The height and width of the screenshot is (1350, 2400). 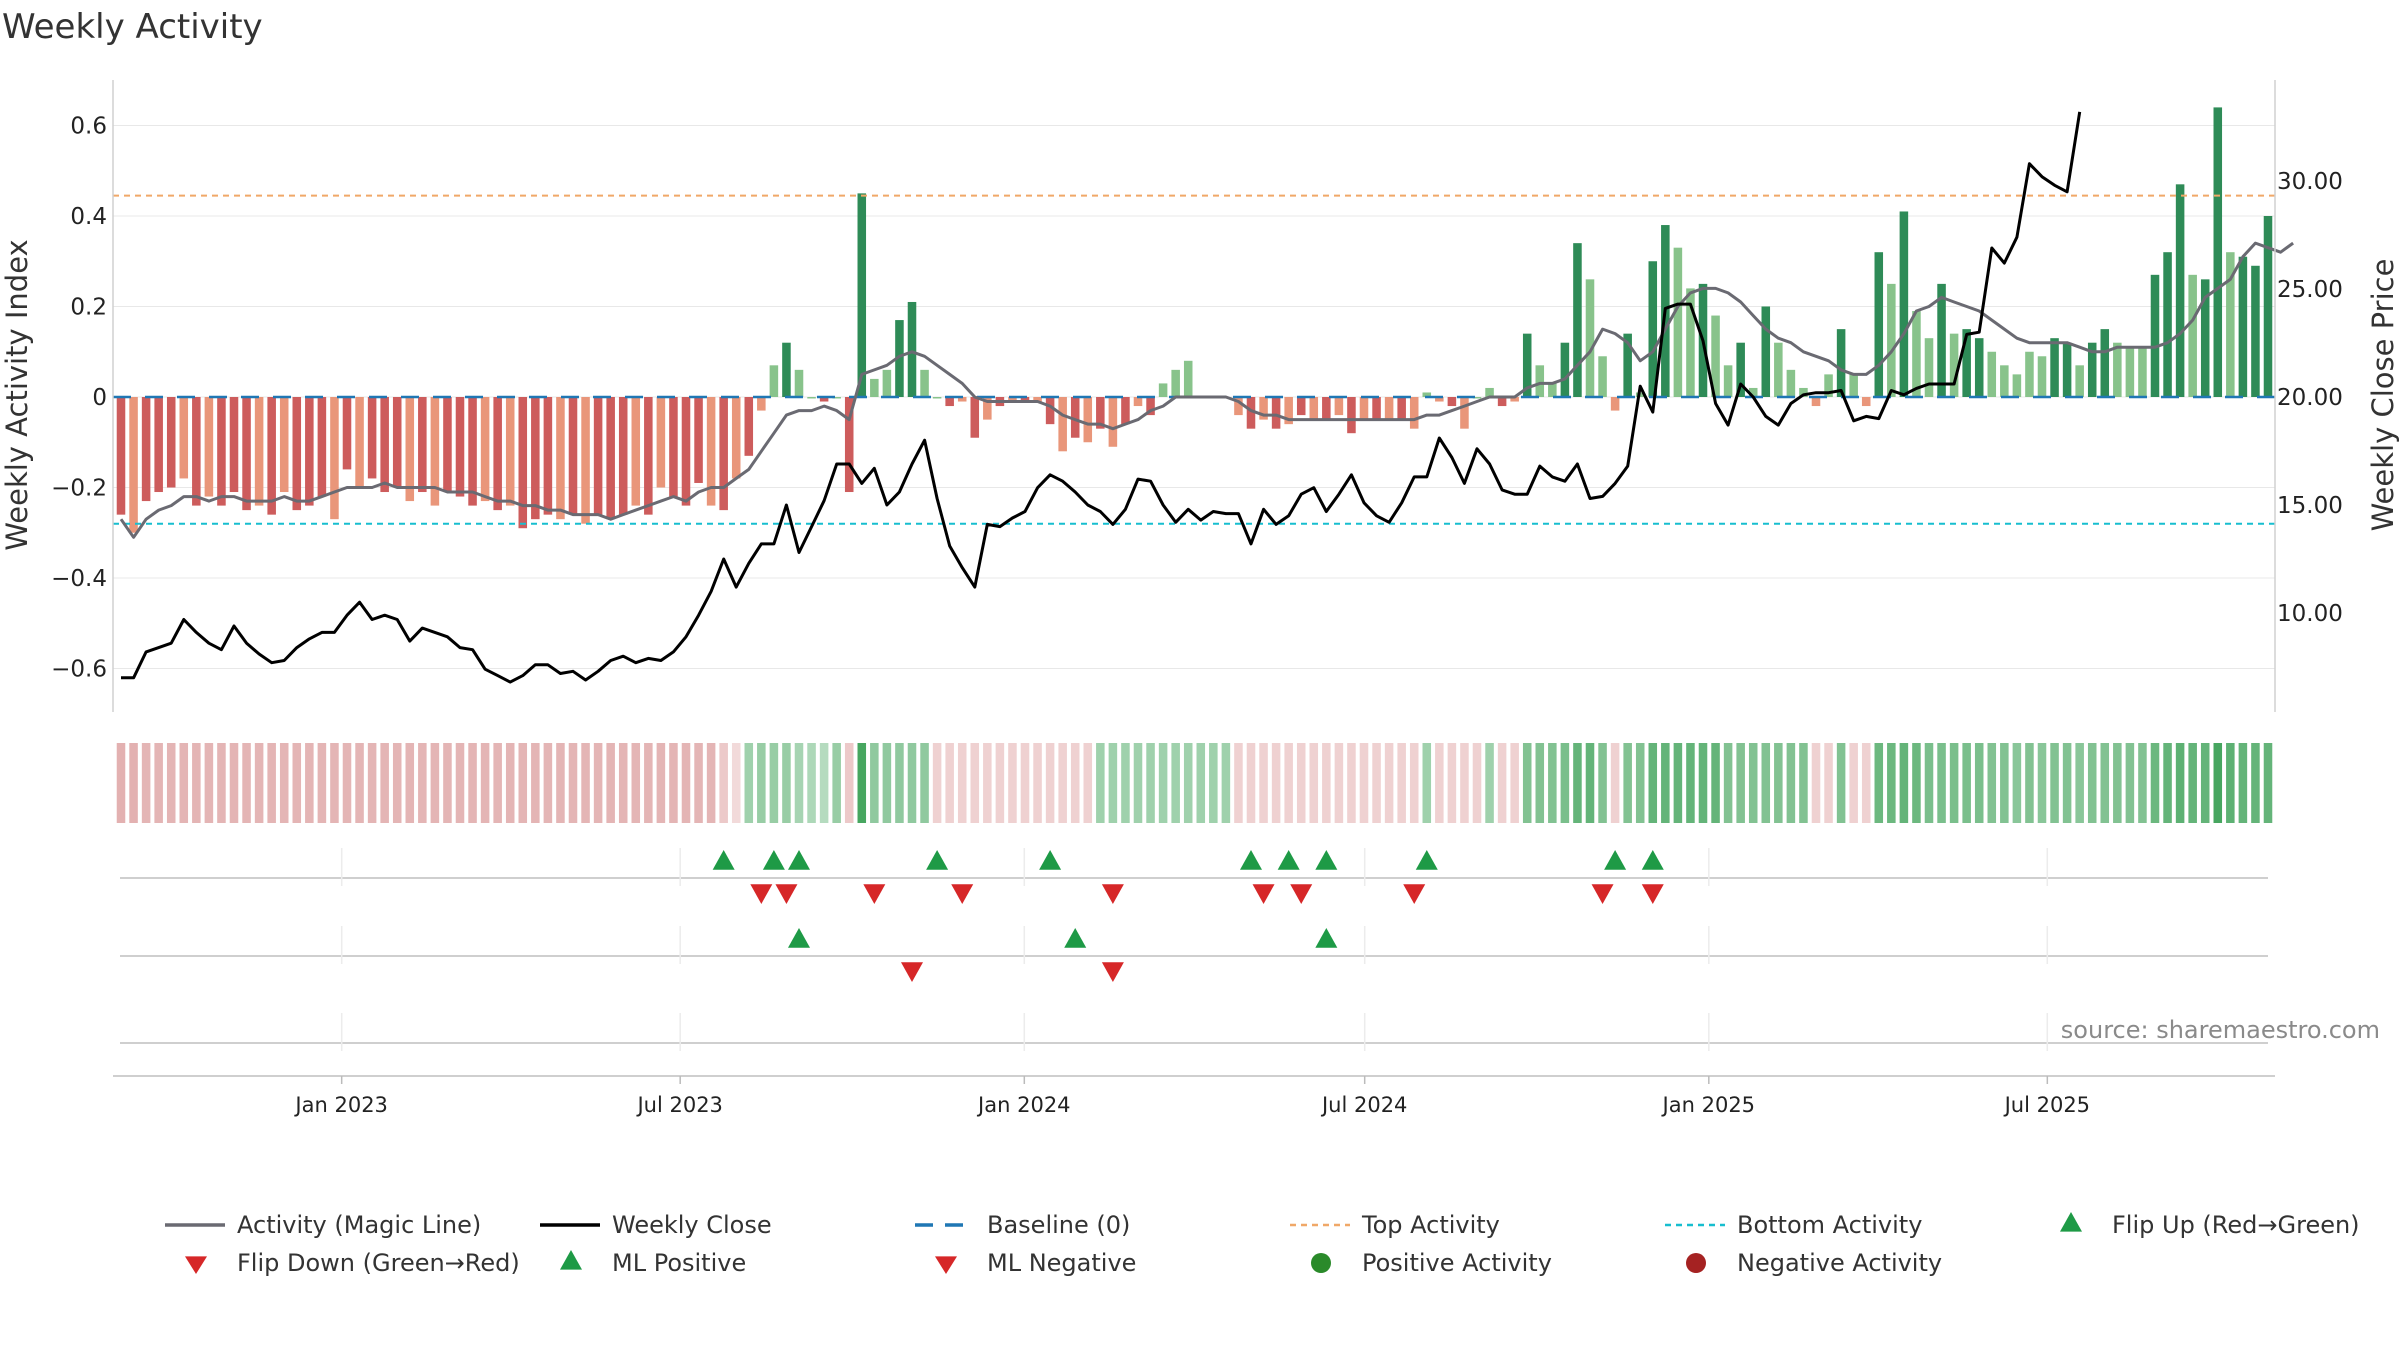 I want to click on legend-label: Weekly Close, so click(x=692, y=1225).